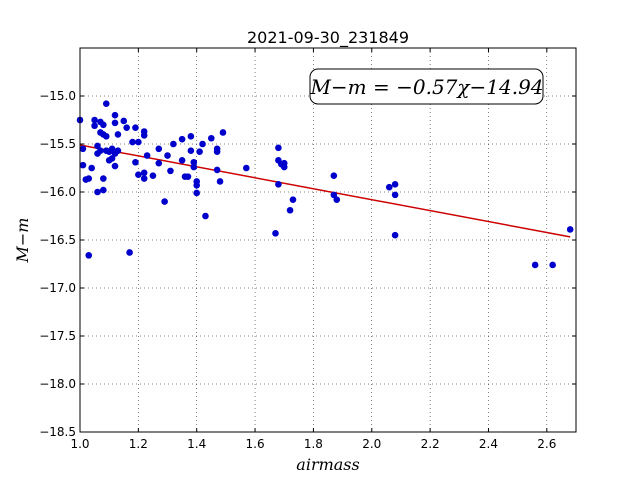  Describe the element at coordinates (138, 444) in the screenshot. I see `x-tick-label: 1.2` at that location.